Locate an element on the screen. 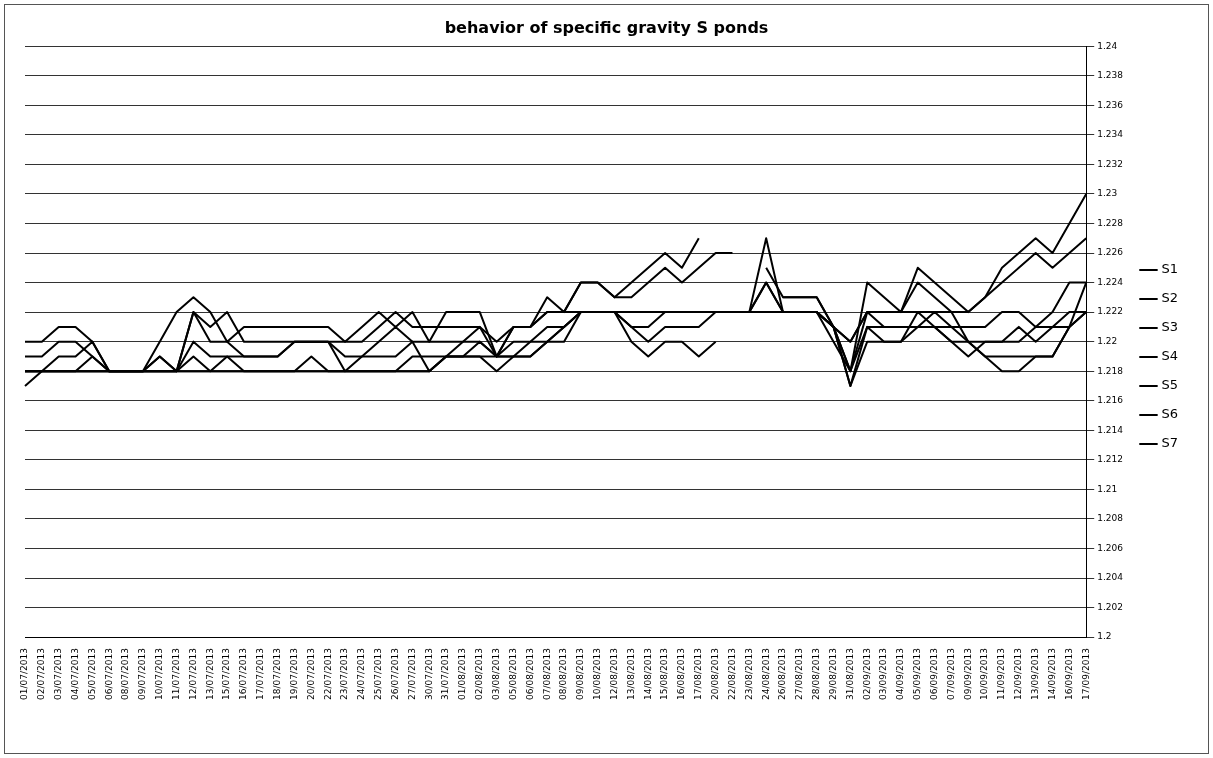  y-tick-label: 1.228 is located at coordinates (1110, 222).